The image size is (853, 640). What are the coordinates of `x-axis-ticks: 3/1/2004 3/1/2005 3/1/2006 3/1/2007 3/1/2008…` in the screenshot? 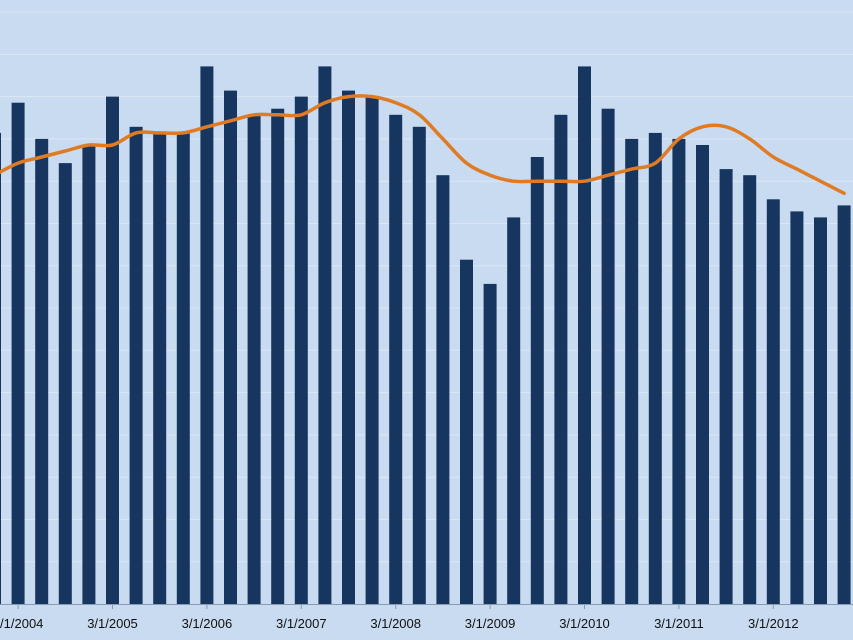 It's located at (399, 617).